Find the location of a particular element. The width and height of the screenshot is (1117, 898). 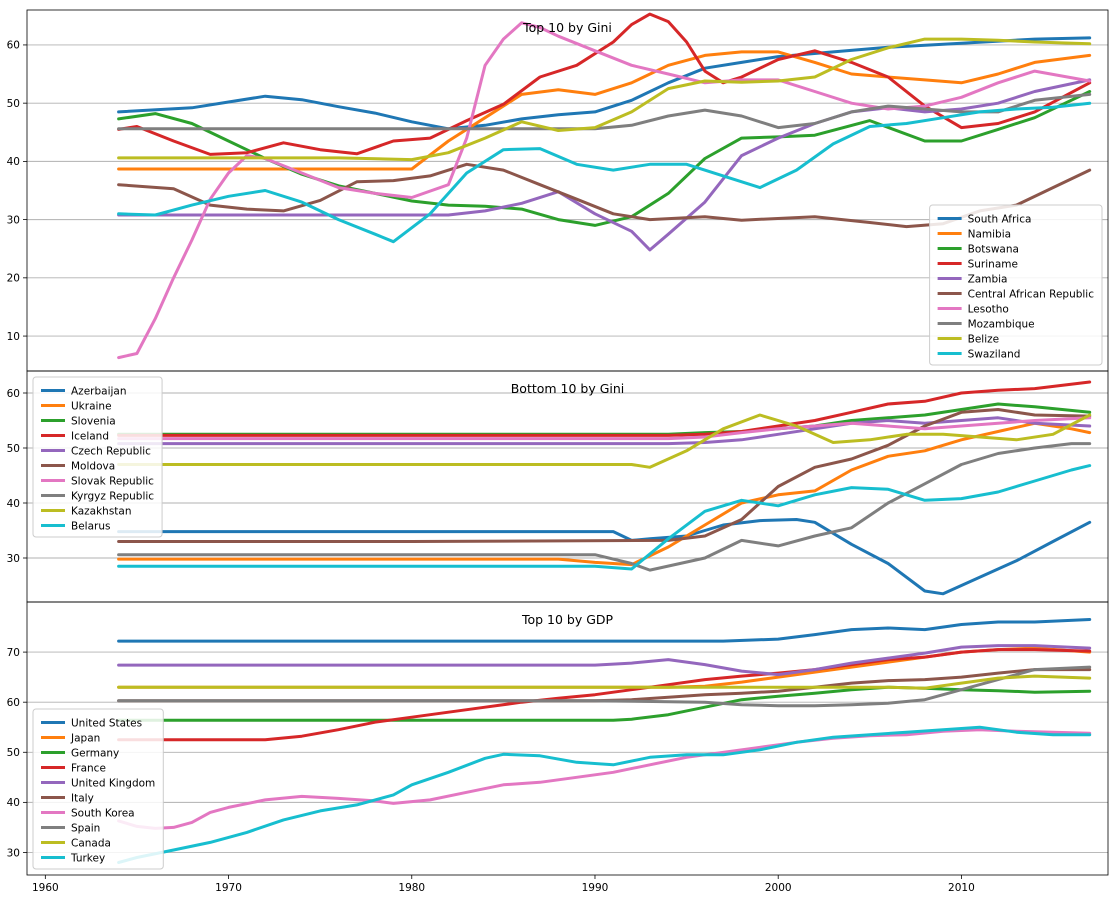

series-line-swaziland is located at coordinates (604, 172).